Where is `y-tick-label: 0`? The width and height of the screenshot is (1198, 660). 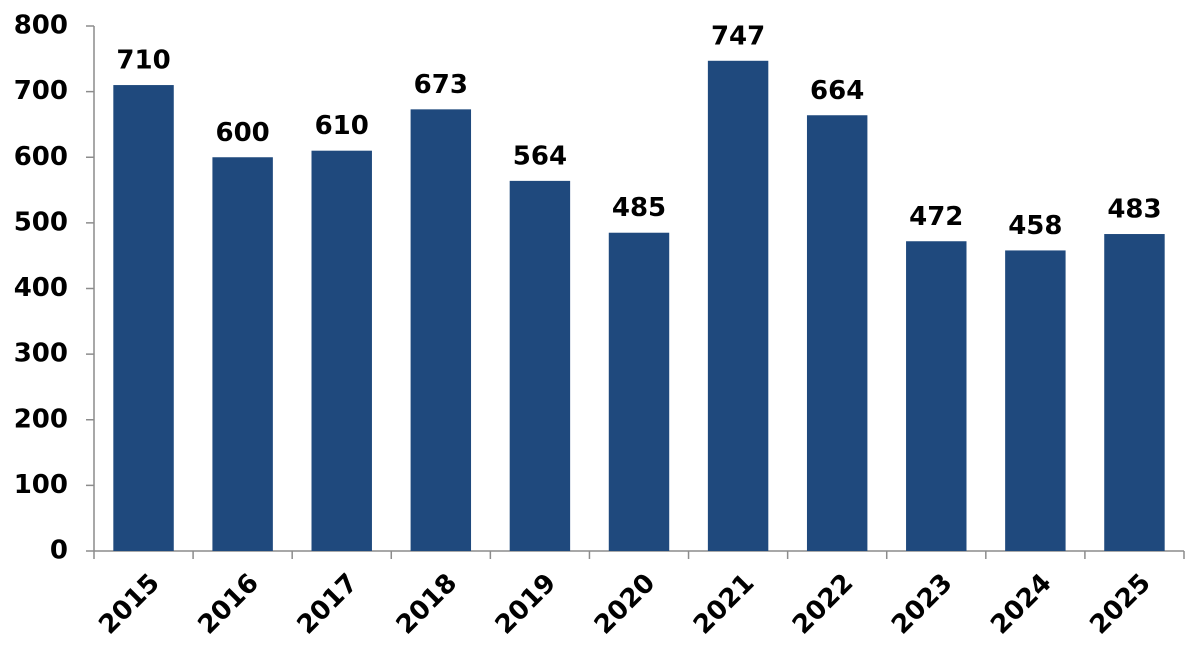
y-tick-label: 0 is located at coordinates (59, 551).